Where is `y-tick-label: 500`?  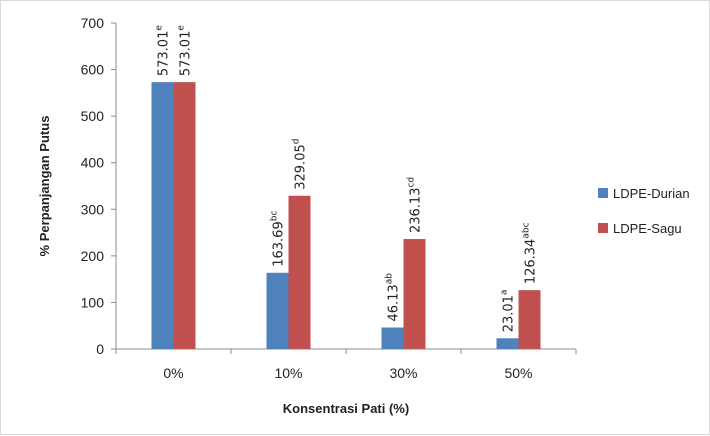 y-tick-label: 500 is located at coordinates (93, 116).